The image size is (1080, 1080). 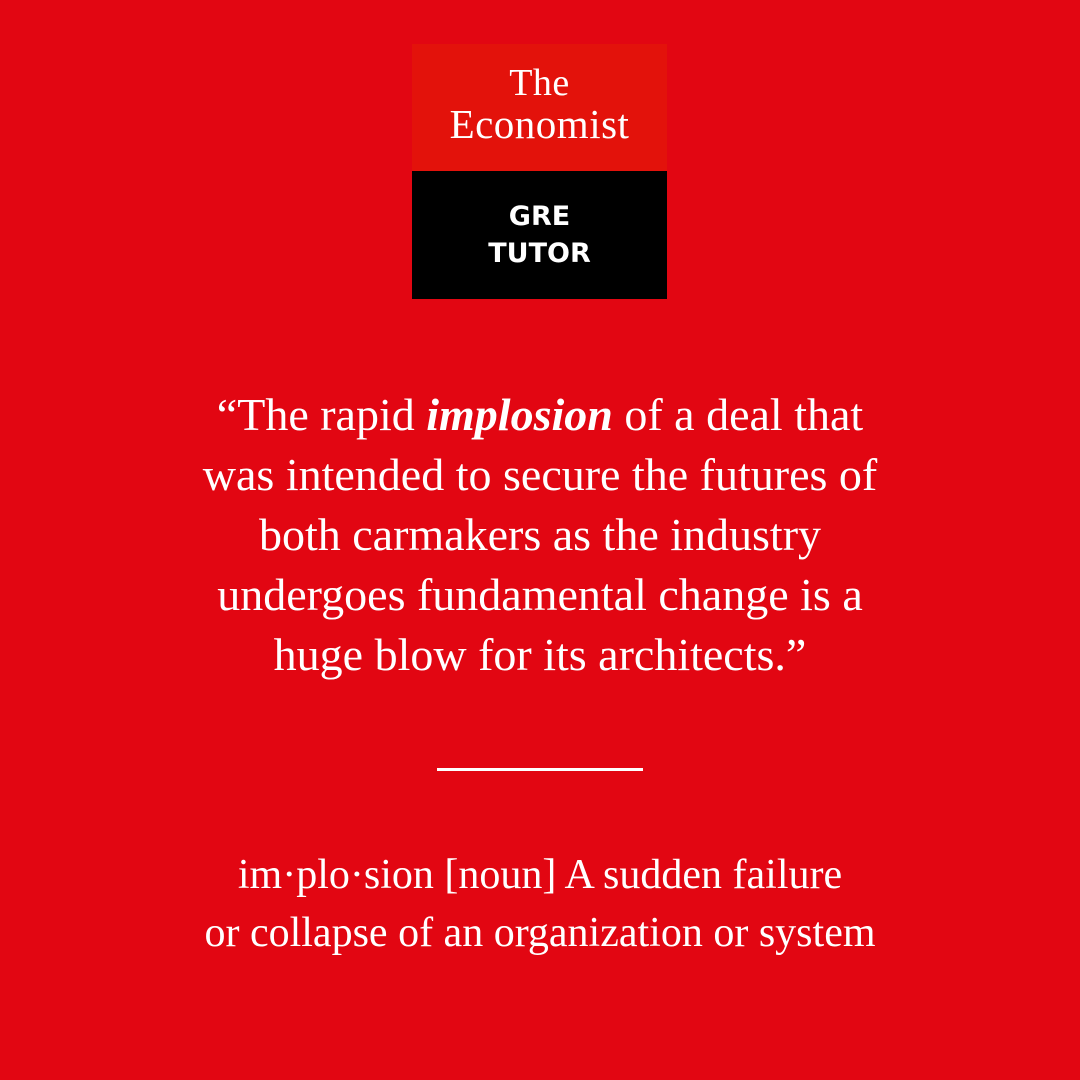 What do you see at coordinates (540, 654) in the screenshot?
I see `quote-line-5: huge blow for its architects.”` at bounding box center [540, 654].